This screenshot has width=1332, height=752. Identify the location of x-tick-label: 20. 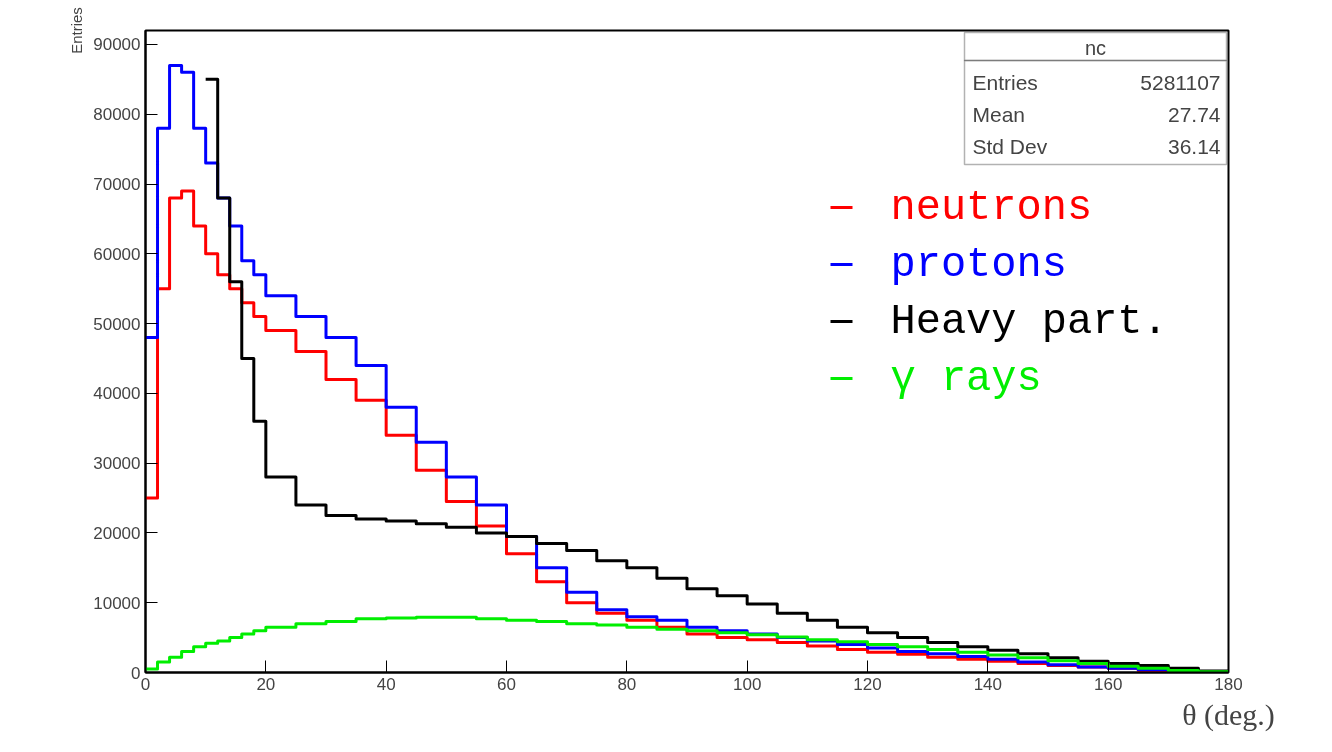
(266, 684).